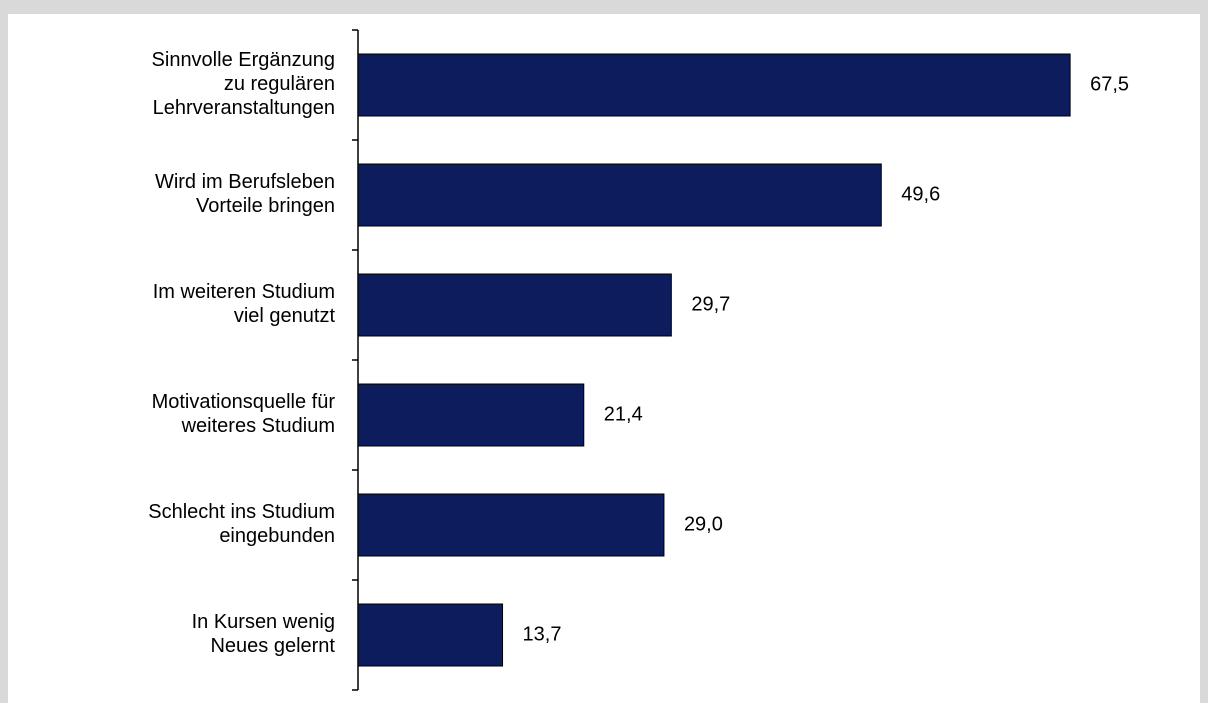 The width and height of the screenshot is (1208, 703). Describe the element at coordinates (264, 634) in the screenshot. I see `category-label: In Kursen wenig Neues gelernt` at that location.